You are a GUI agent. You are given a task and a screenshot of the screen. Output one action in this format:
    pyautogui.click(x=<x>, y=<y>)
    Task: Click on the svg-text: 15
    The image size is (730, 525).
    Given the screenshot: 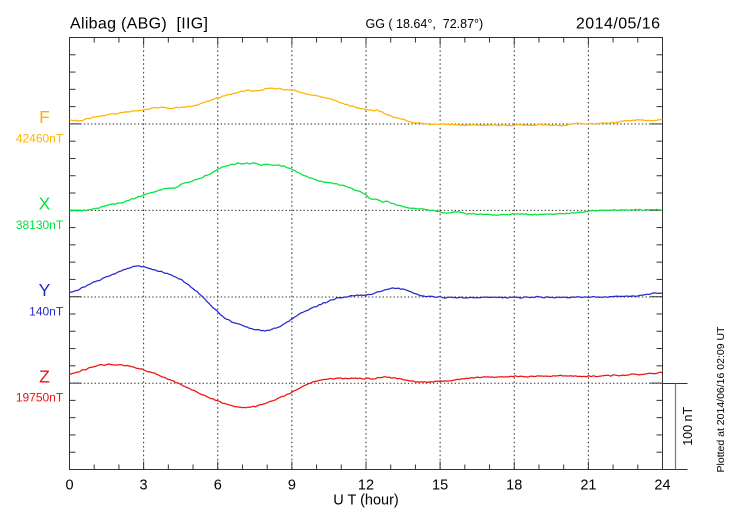 What is the action you would take?
    pyautogui.click(x=440, y=485)
    